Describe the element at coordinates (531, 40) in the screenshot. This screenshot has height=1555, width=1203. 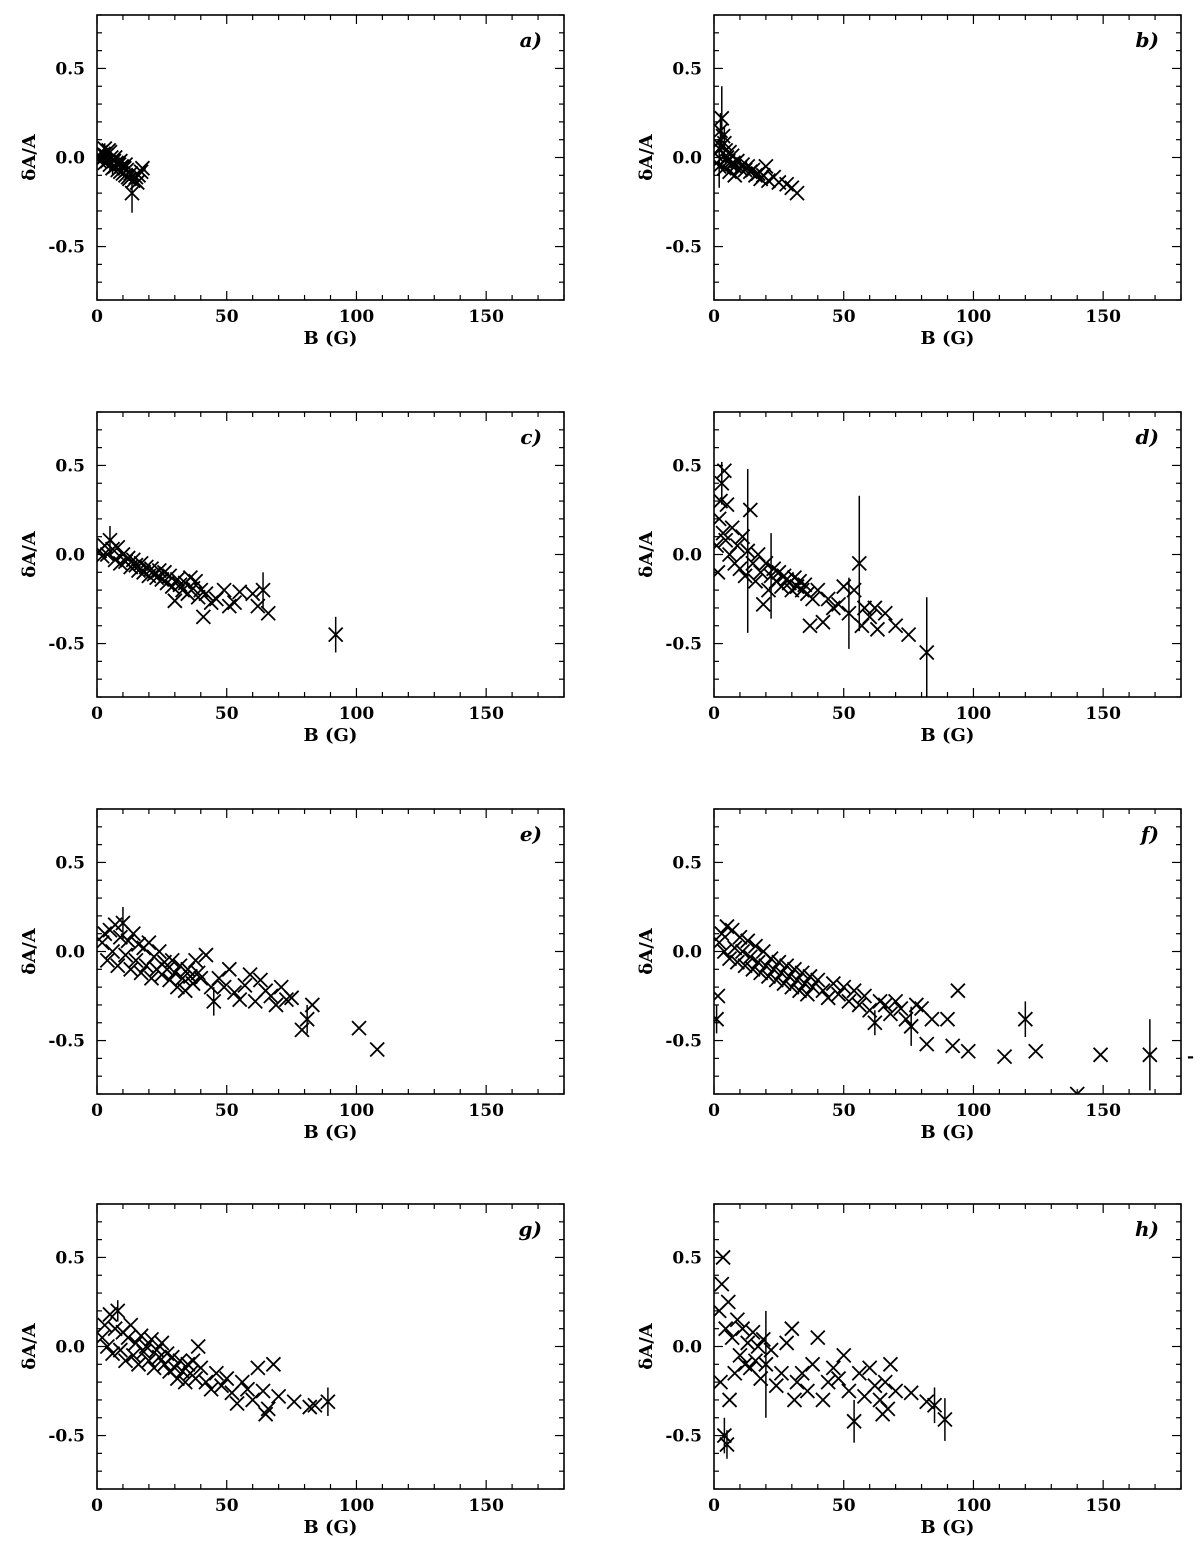
I see `panel-label: a)` at that location.